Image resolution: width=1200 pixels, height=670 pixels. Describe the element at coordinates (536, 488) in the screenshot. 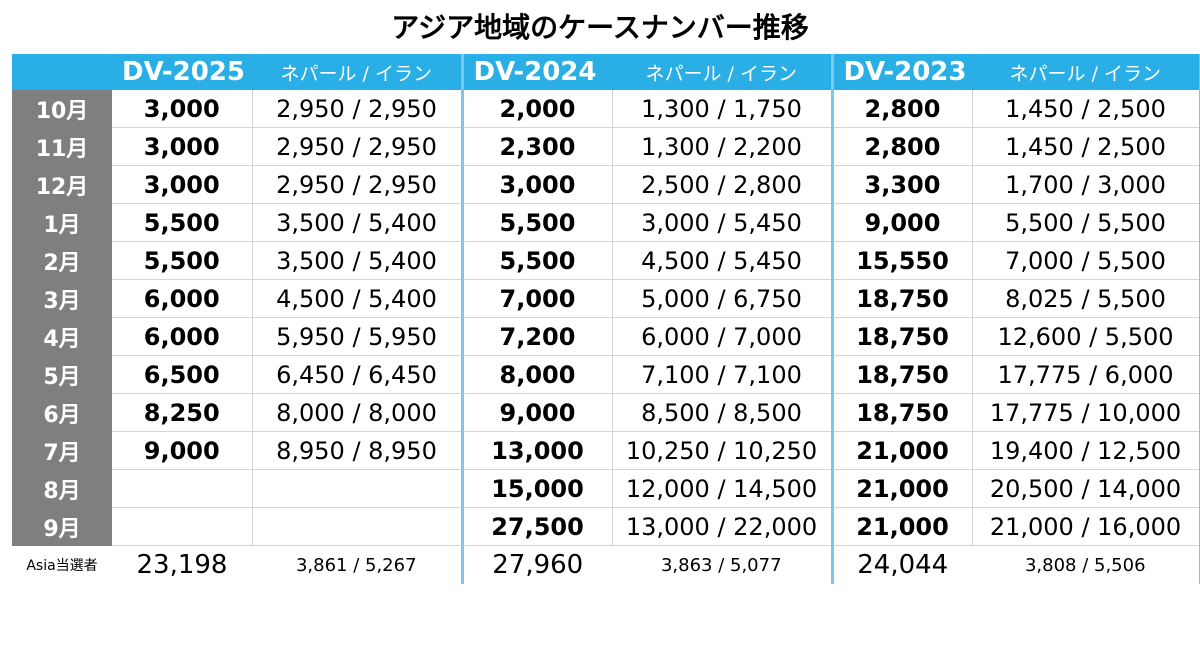

I see `asia-case-2024: 15,000` at that location.